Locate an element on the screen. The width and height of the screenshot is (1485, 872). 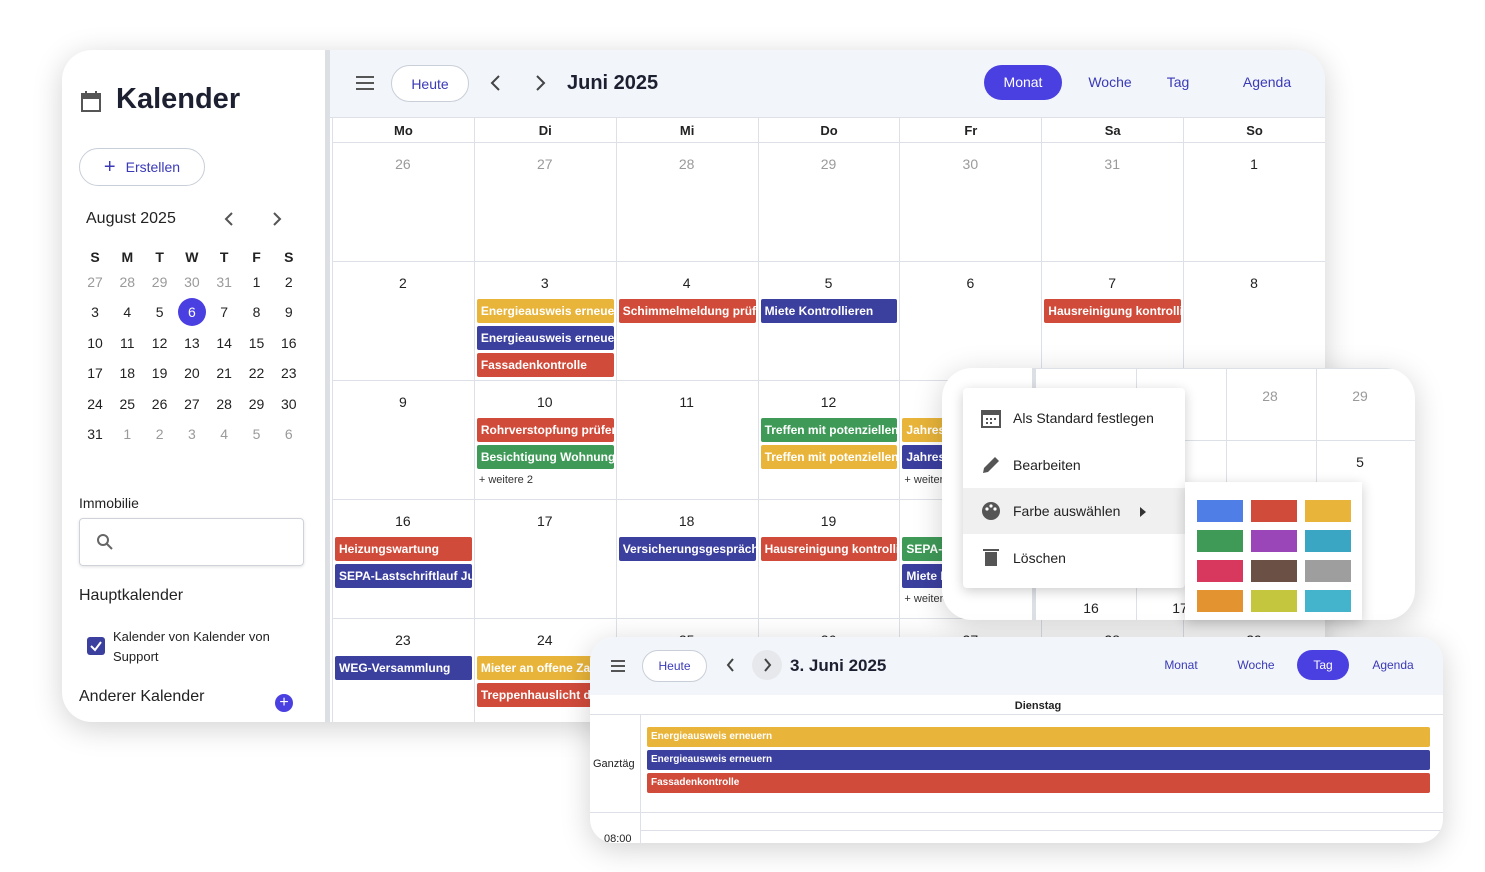
mini-day: 23 is located at coordinates (289, 373).